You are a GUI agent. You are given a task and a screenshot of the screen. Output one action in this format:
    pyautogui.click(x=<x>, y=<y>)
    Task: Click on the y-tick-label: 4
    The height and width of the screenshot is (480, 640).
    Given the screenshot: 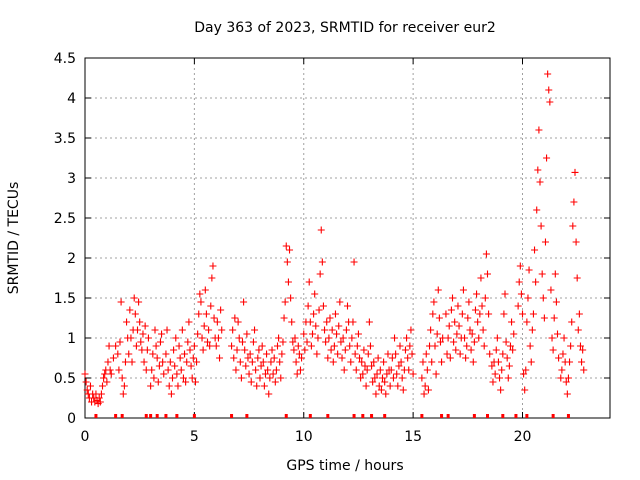 What is the action you would take?
    pyautogui.click(x=71, y=99)
    